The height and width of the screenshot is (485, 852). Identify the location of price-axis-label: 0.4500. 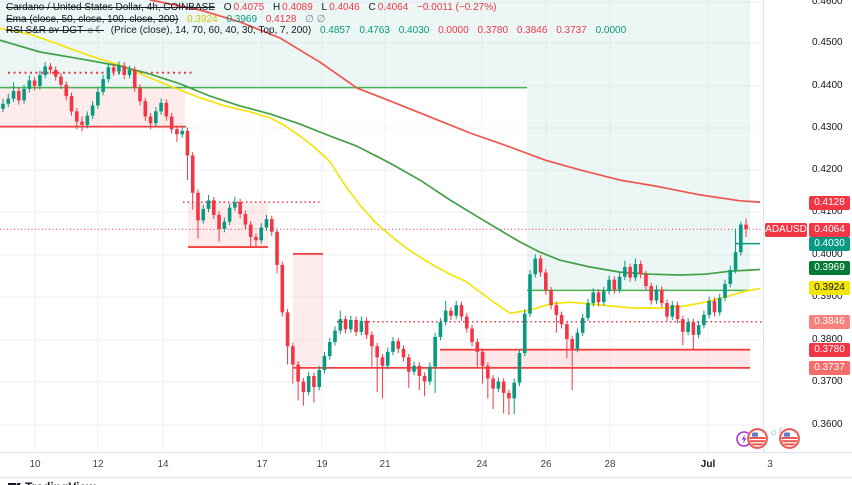
(827, 42).